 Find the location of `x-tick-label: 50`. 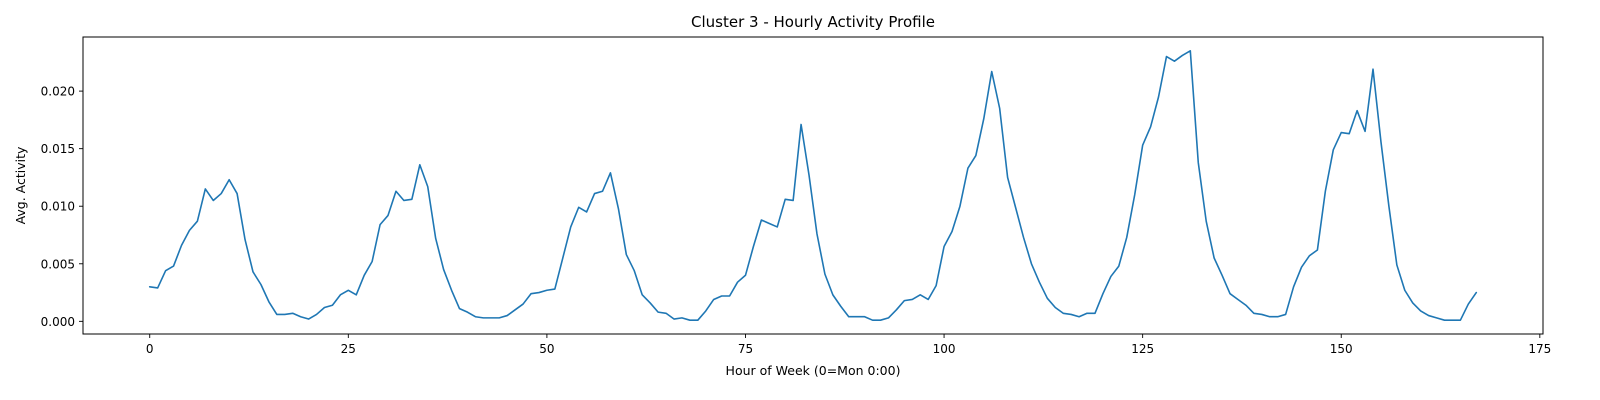

x-tick-label: 50 is located at coordinates (546, 349).